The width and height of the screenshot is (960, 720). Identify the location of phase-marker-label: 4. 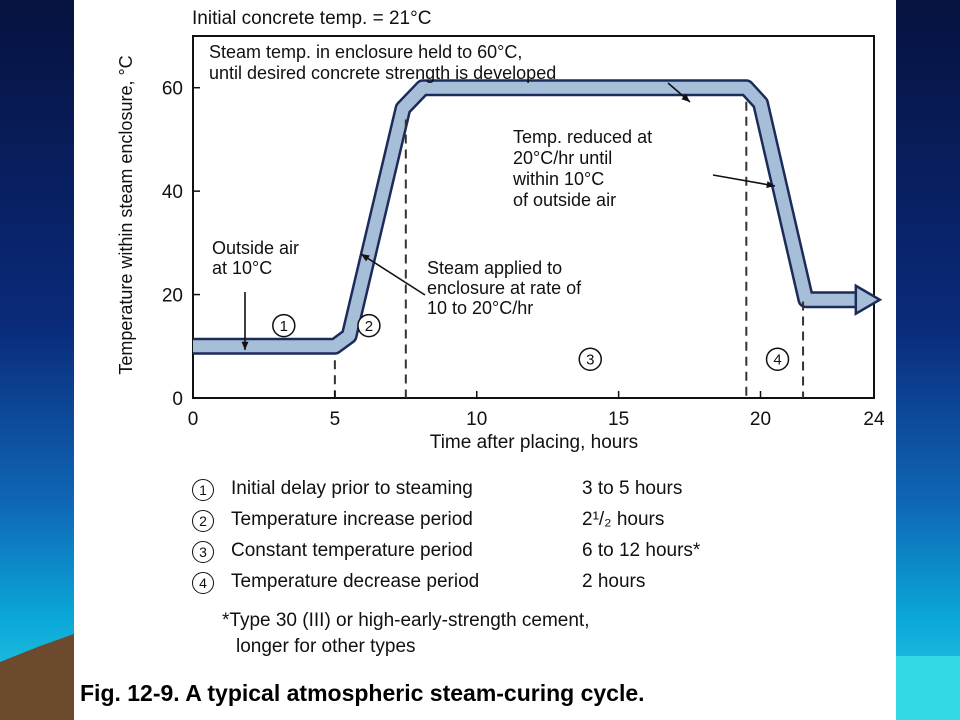
(777, 360).